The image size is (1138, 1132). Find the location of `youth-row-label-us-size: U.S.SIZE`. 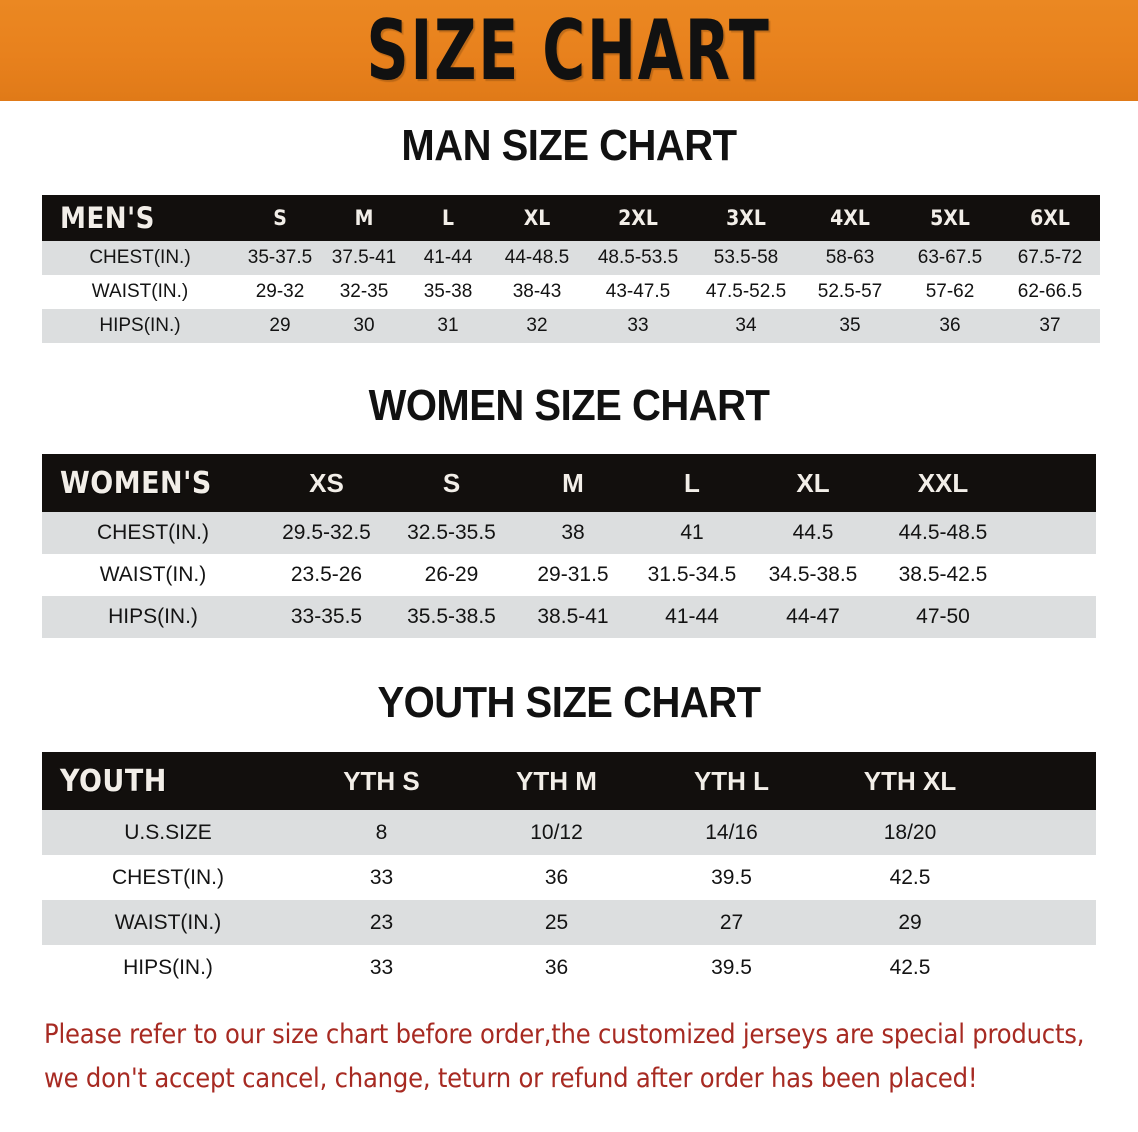

youth-row-label-us-size: U.S.SIZE is located at coordinates (168, 832).